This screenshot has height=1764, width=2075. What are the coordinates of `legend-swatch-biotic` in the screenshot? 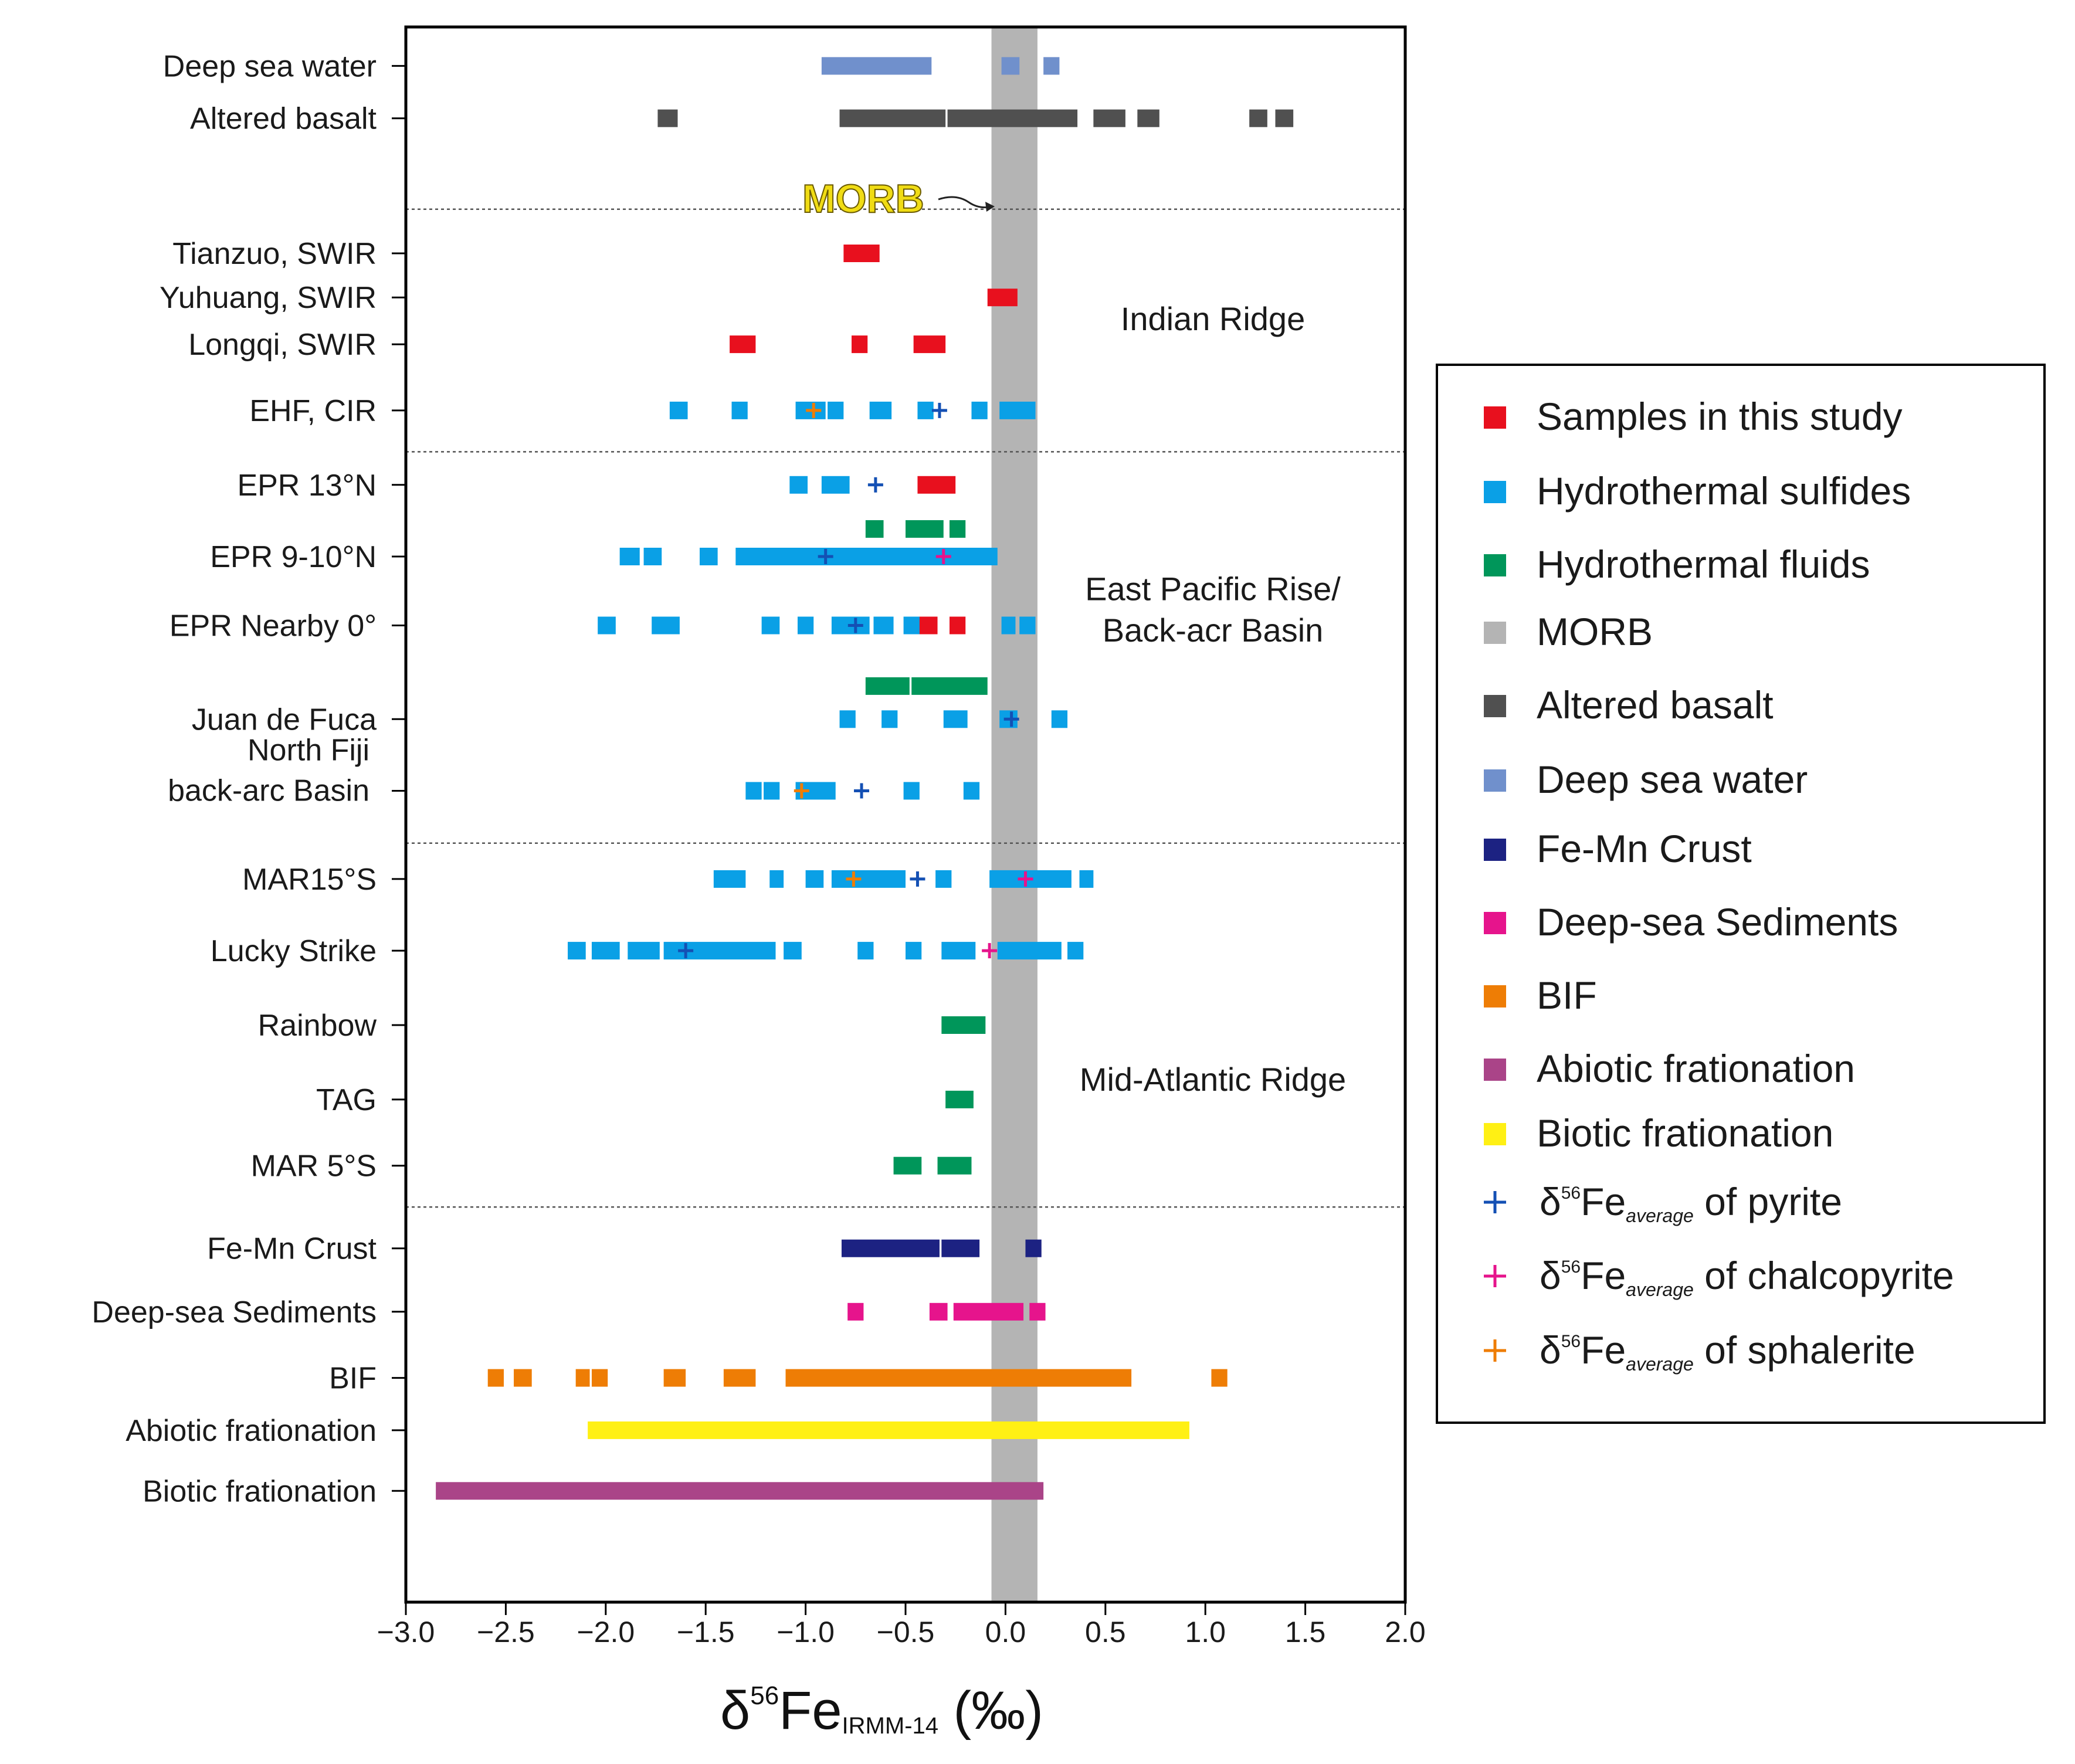 It's located at (1495, 1134).